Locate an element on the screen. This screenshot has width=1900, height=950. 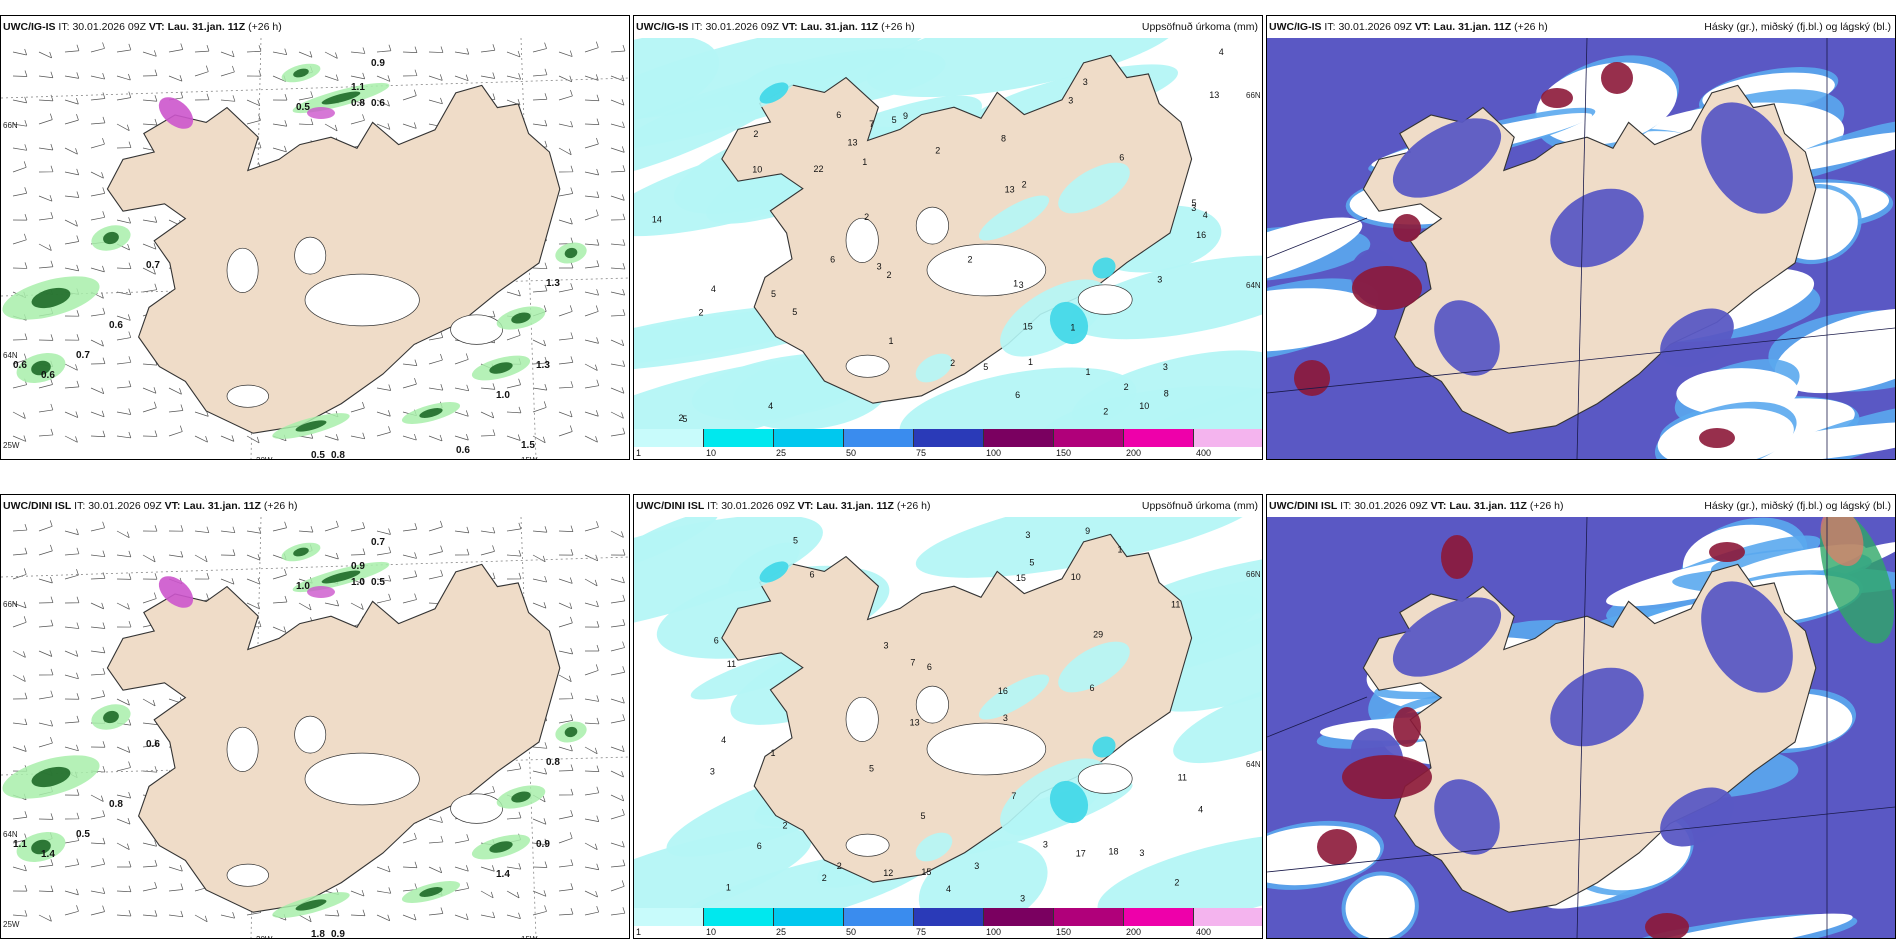
precip-value-label: 13 is located at coordinates (915, 722).